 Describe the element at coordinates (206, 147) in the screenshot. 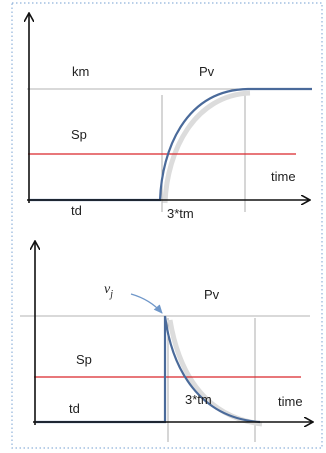

I see `response-curve-shadow` at that location.